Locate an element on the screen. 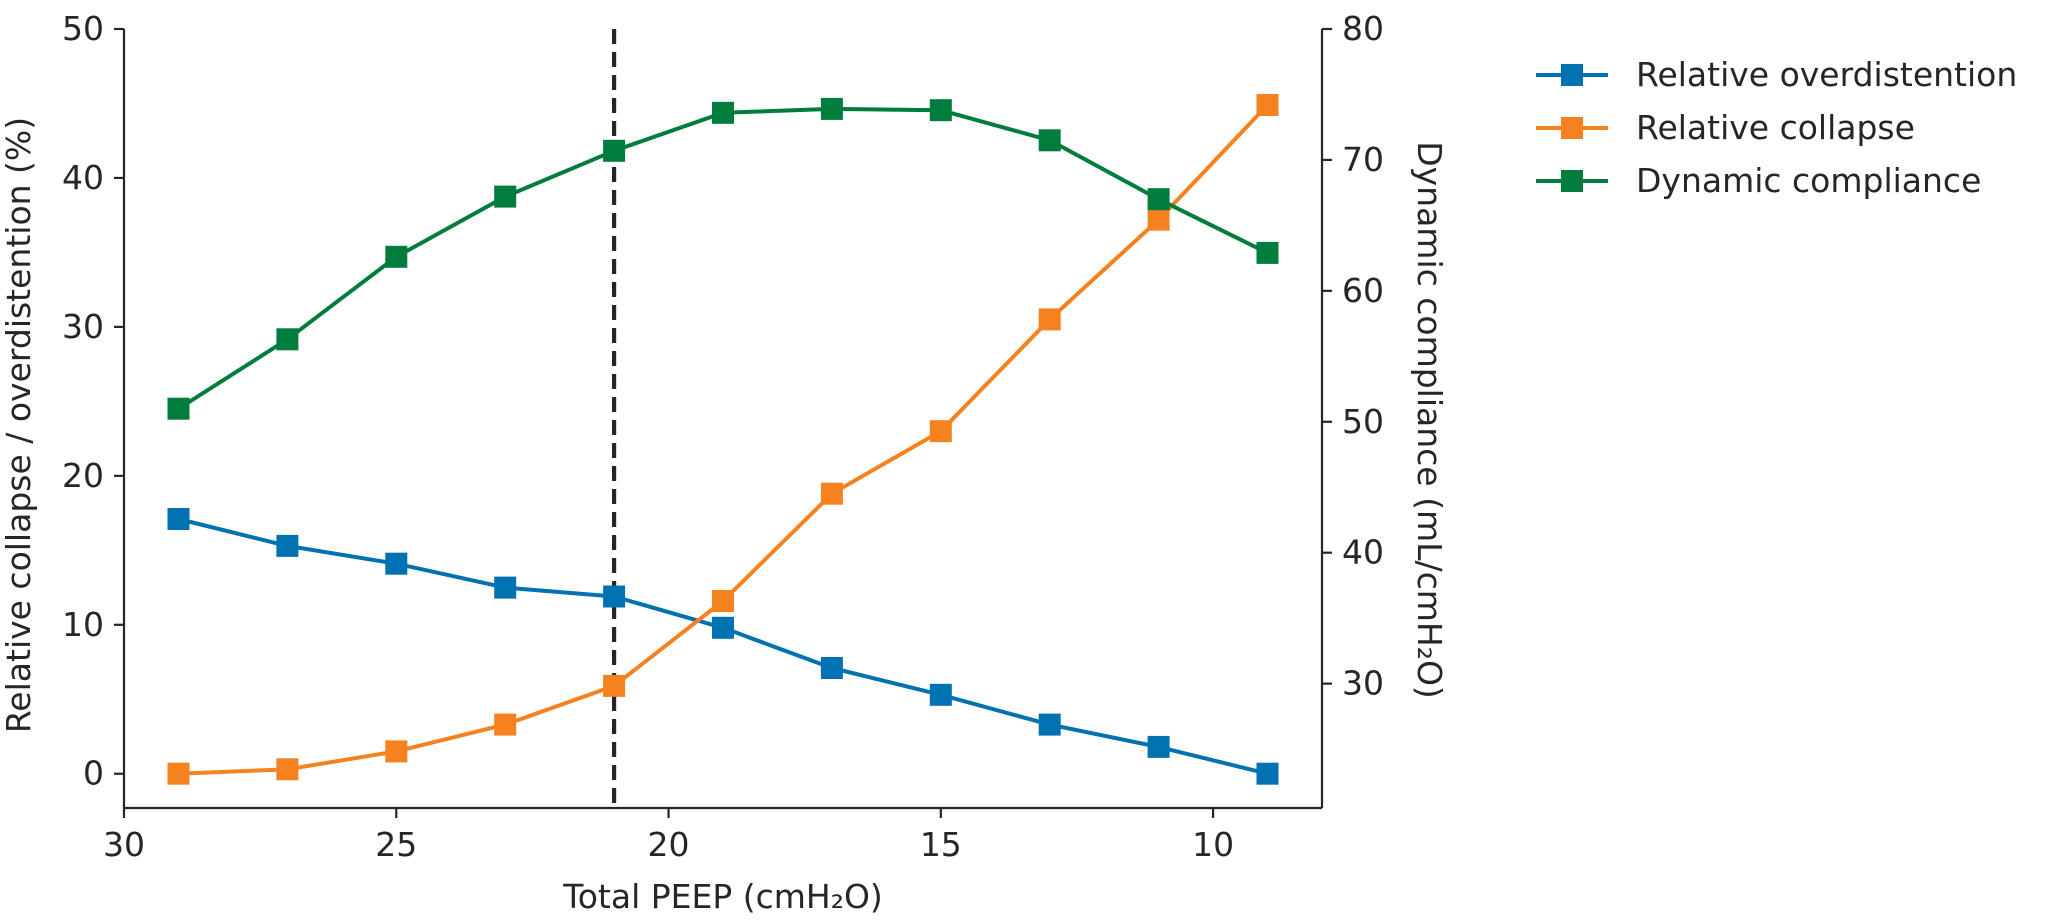 The height and width of the screenshot is (923, 2059). y-left-tick-label: 50 is located at coordinates (83, 28).